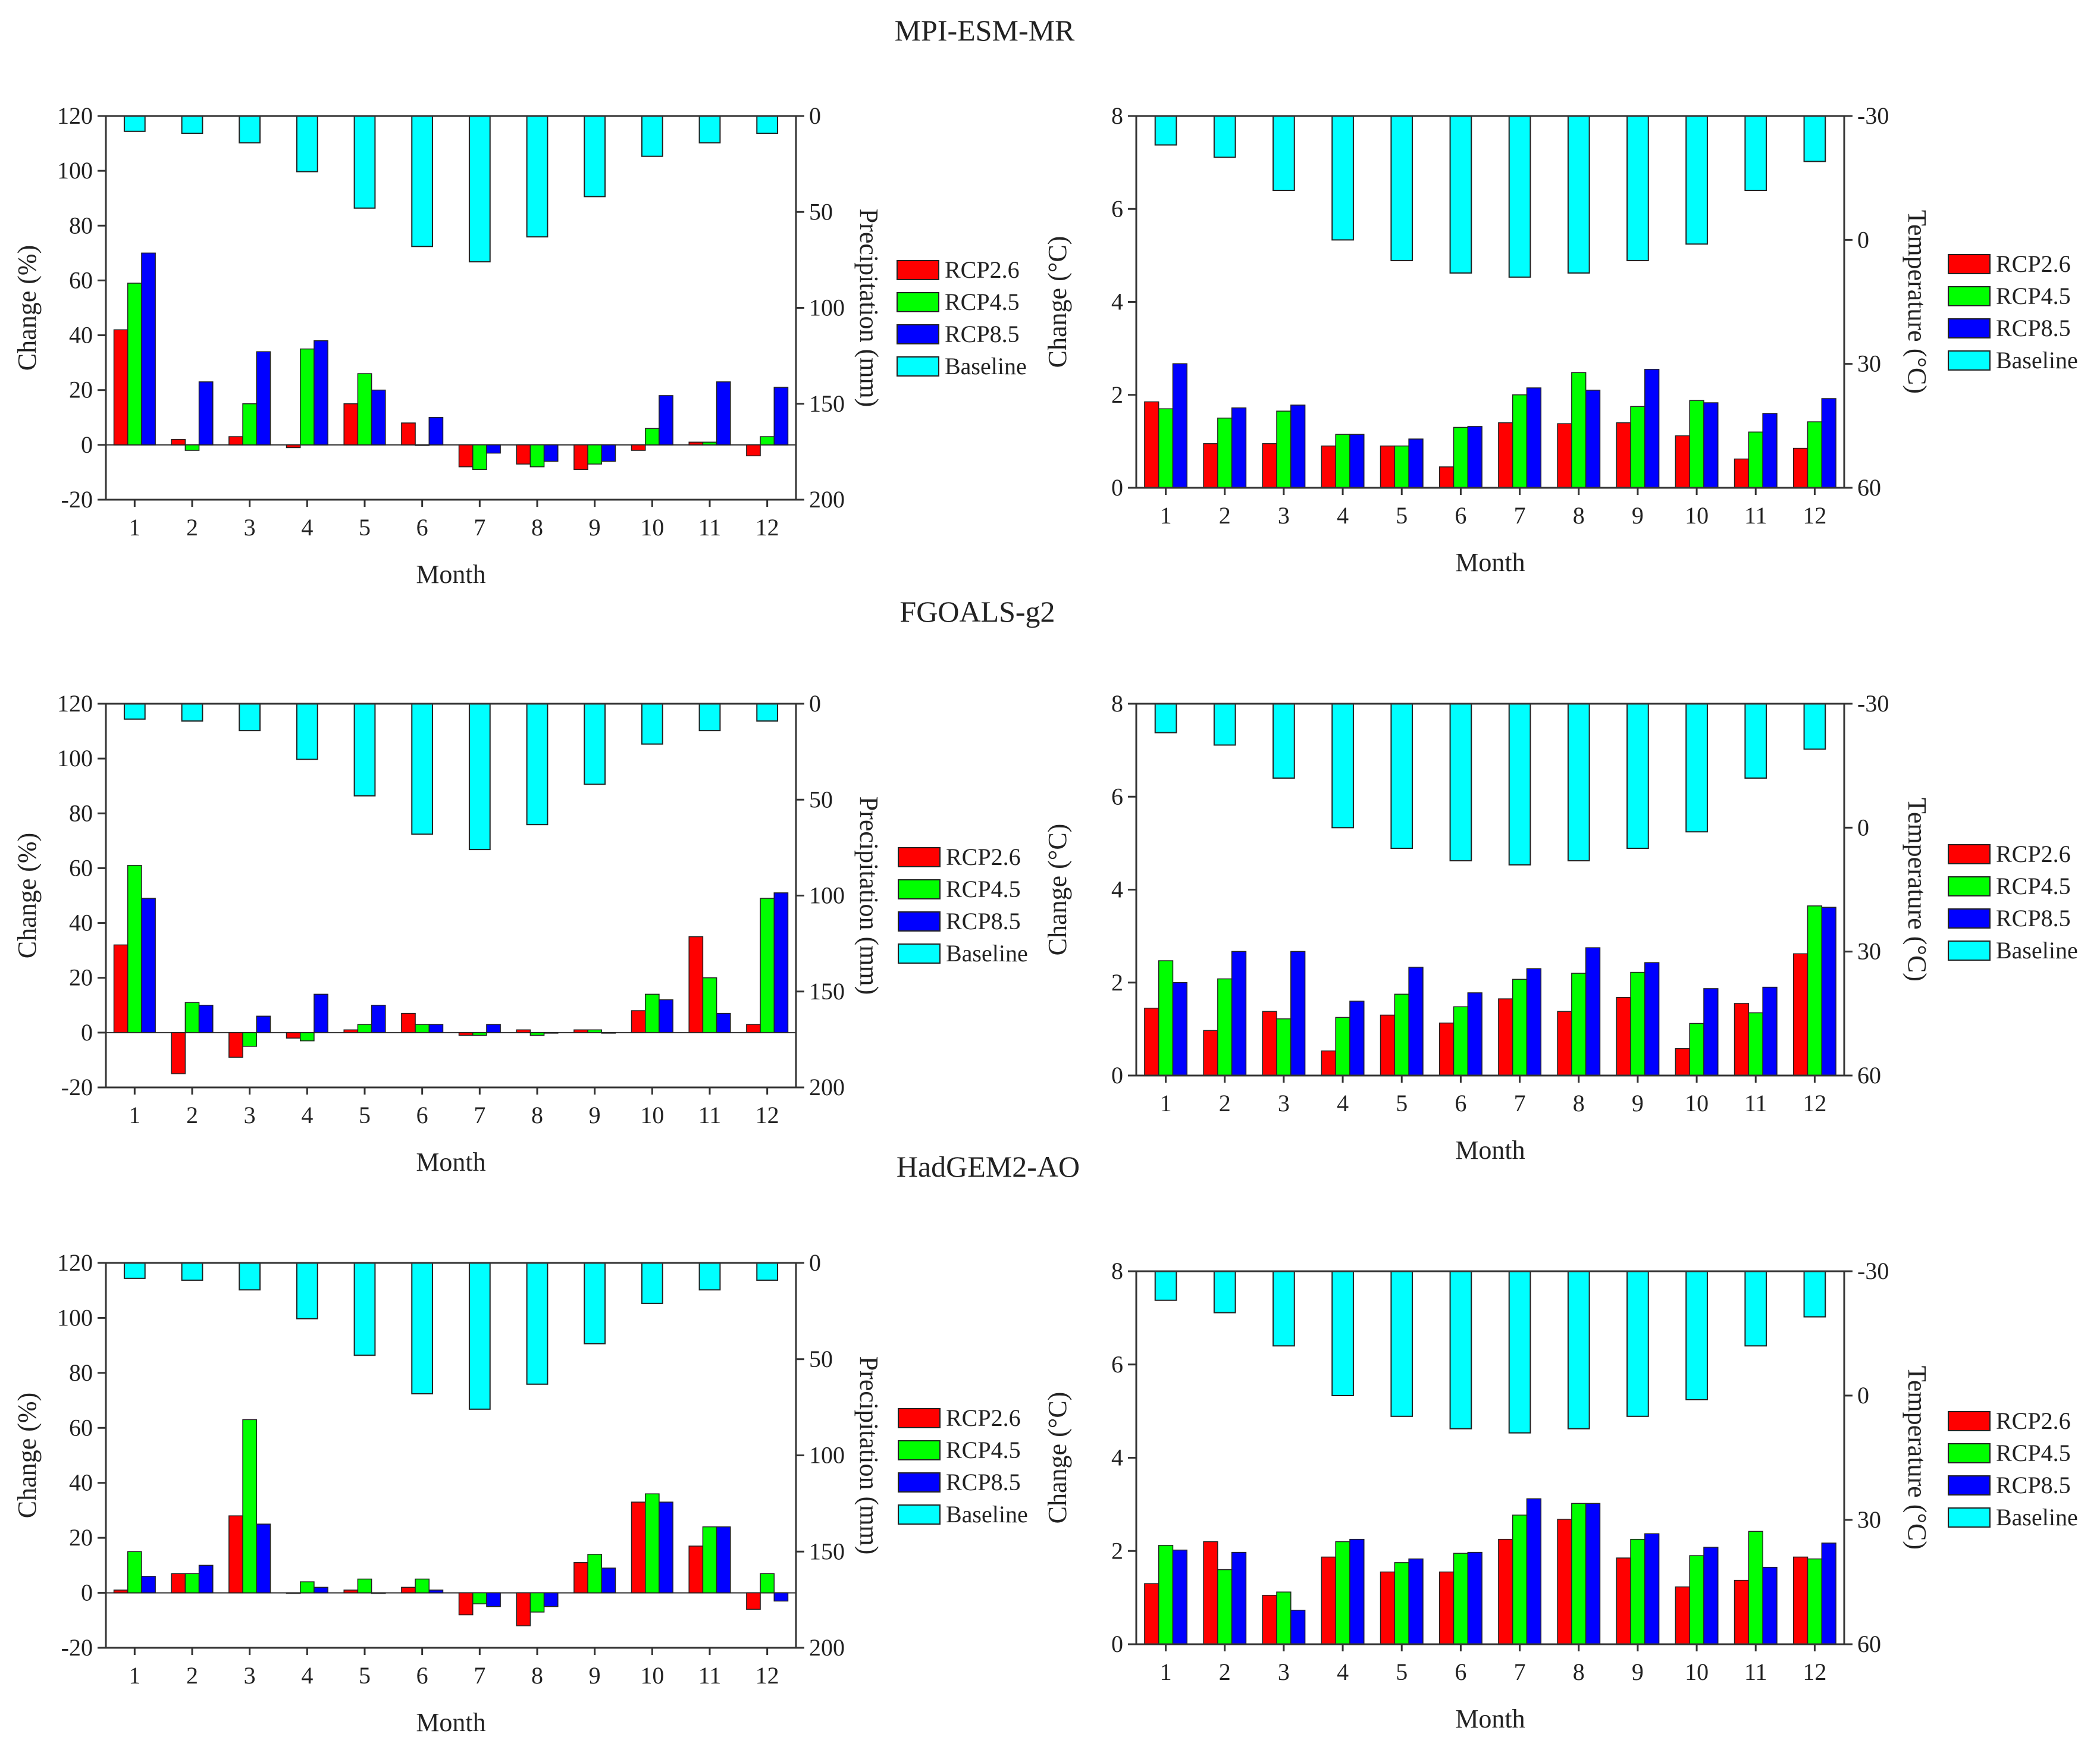 Image resolution: width=2100 pixels, height=1740 pixels. What do you see at coordinates (1166, 1672) in the screenshot?
I see `hadgem-temp-xtick-label: 1` at bounding box center [1166, 1672].